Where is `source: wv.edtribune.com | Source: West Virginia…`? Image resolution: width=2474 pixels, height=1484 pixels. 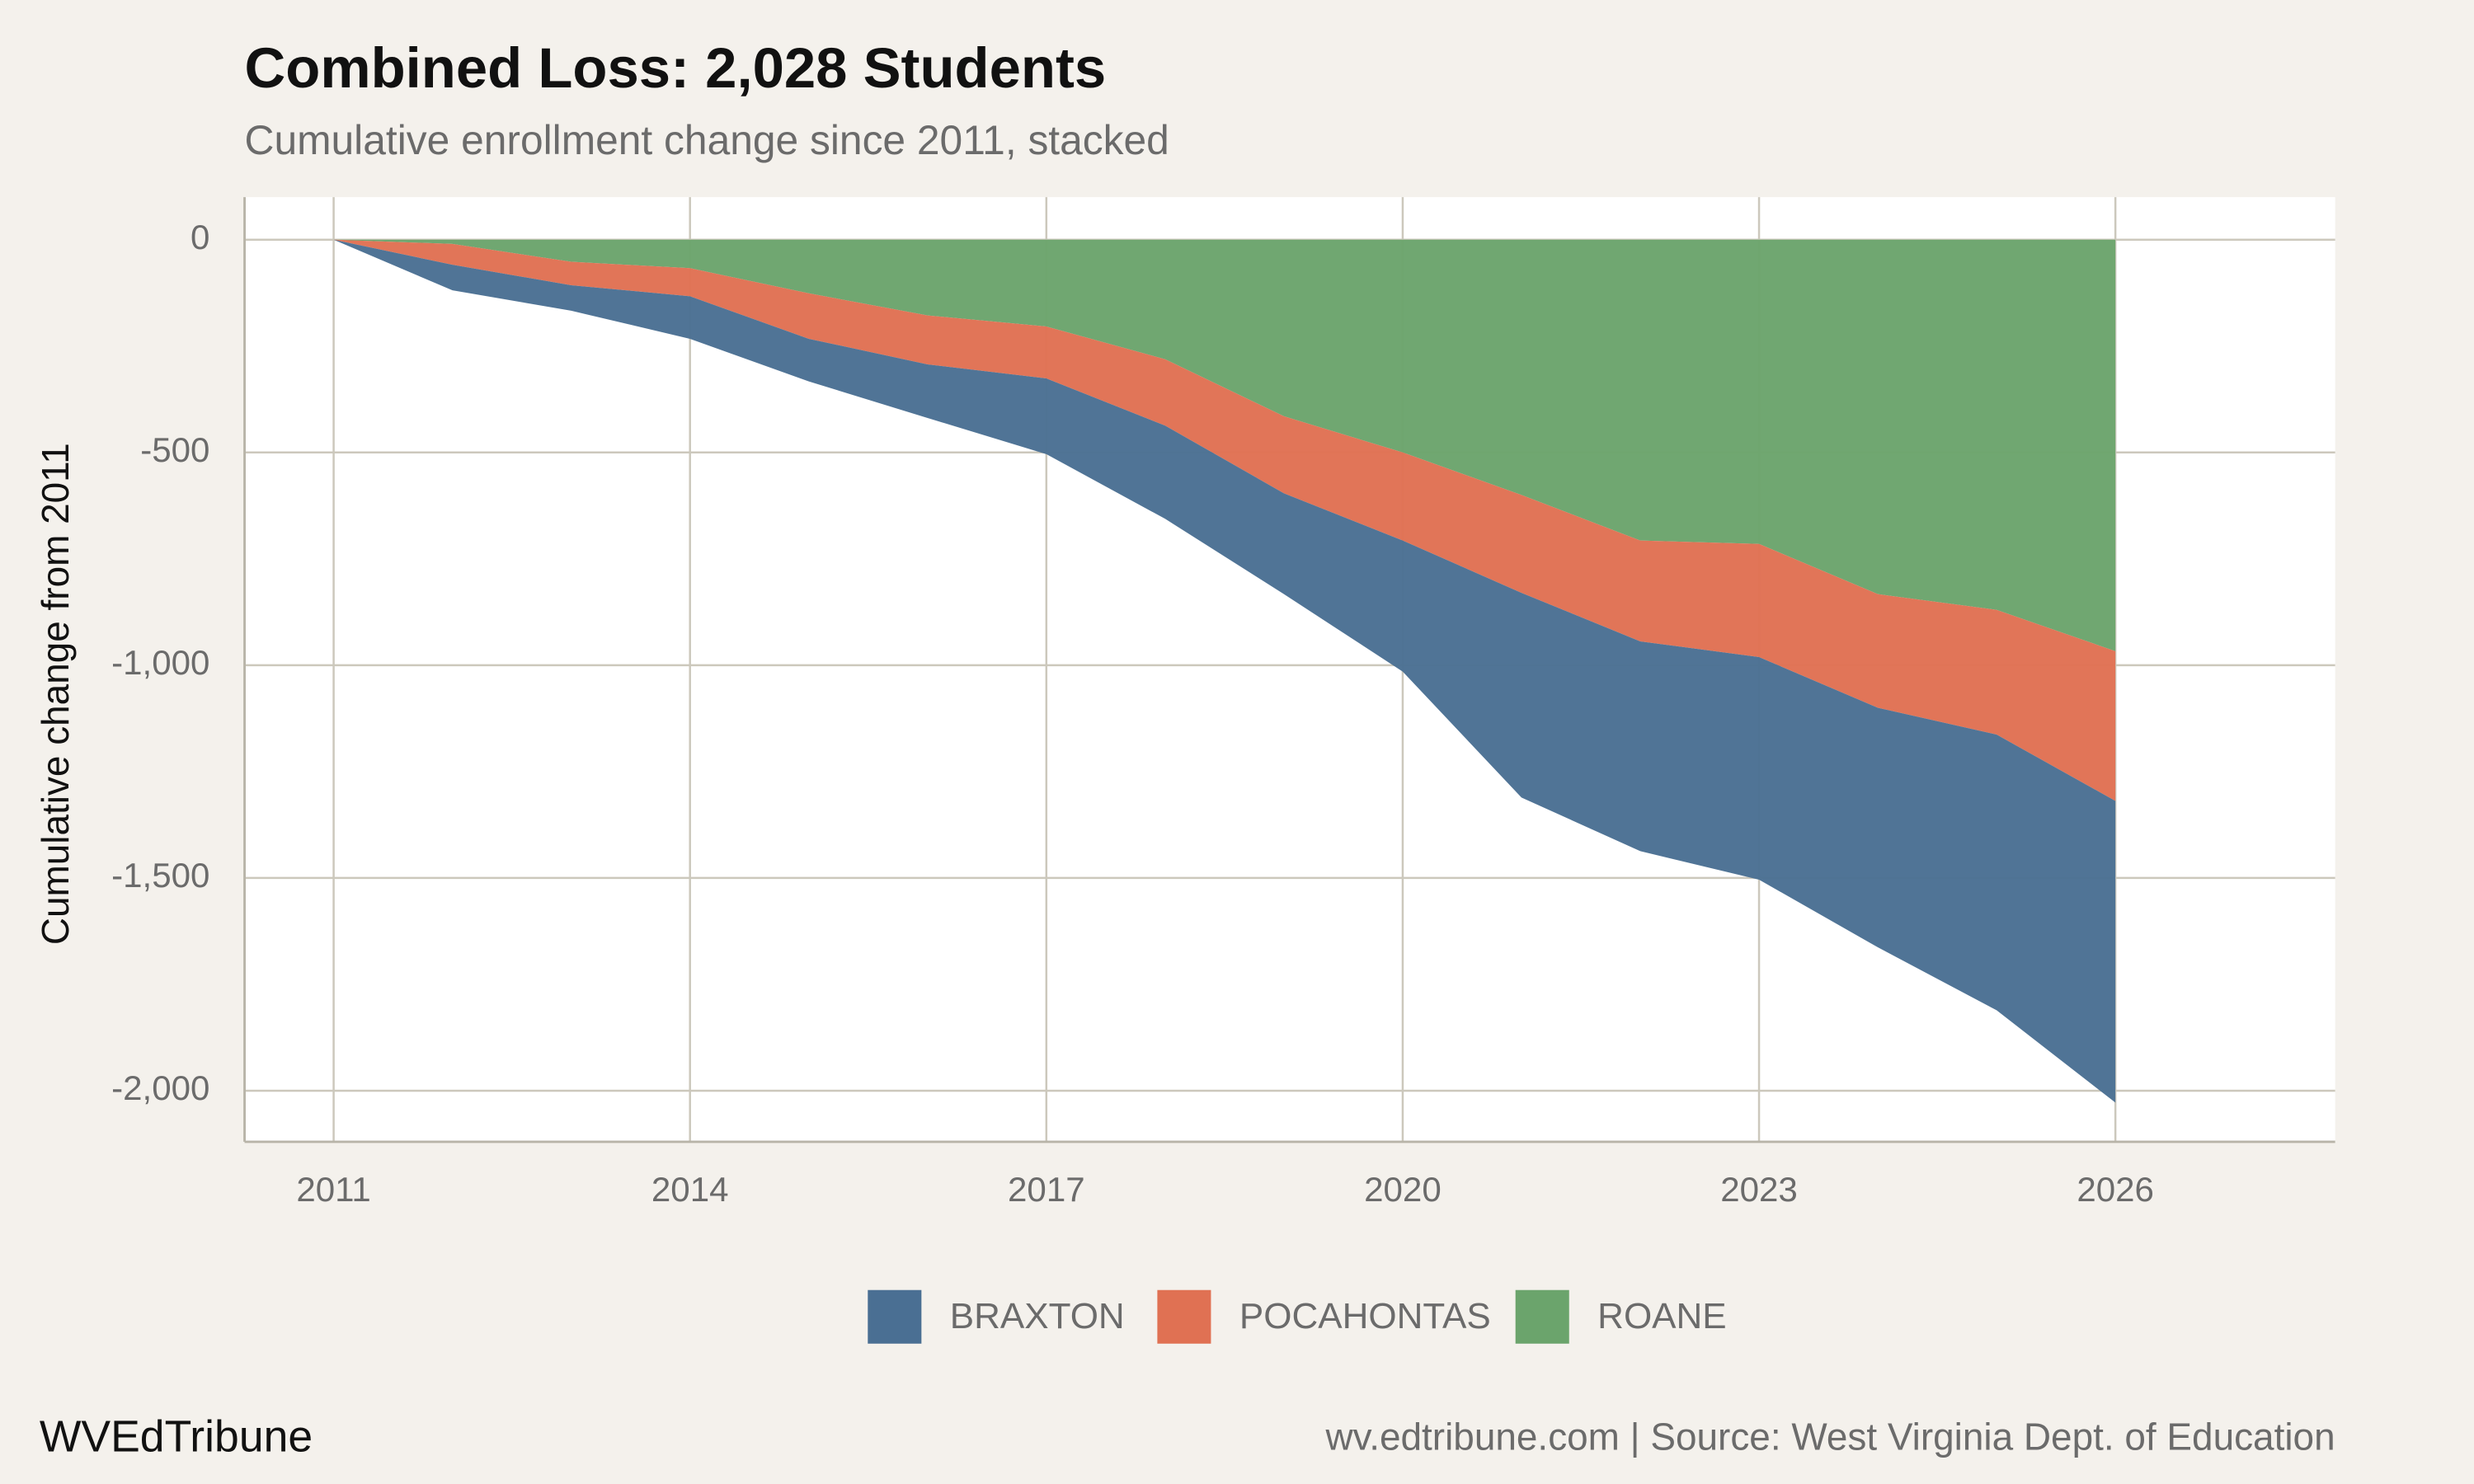 source: wv.edtribune.com | Source: West Virginia… is located at coordinates (1830, 1437).